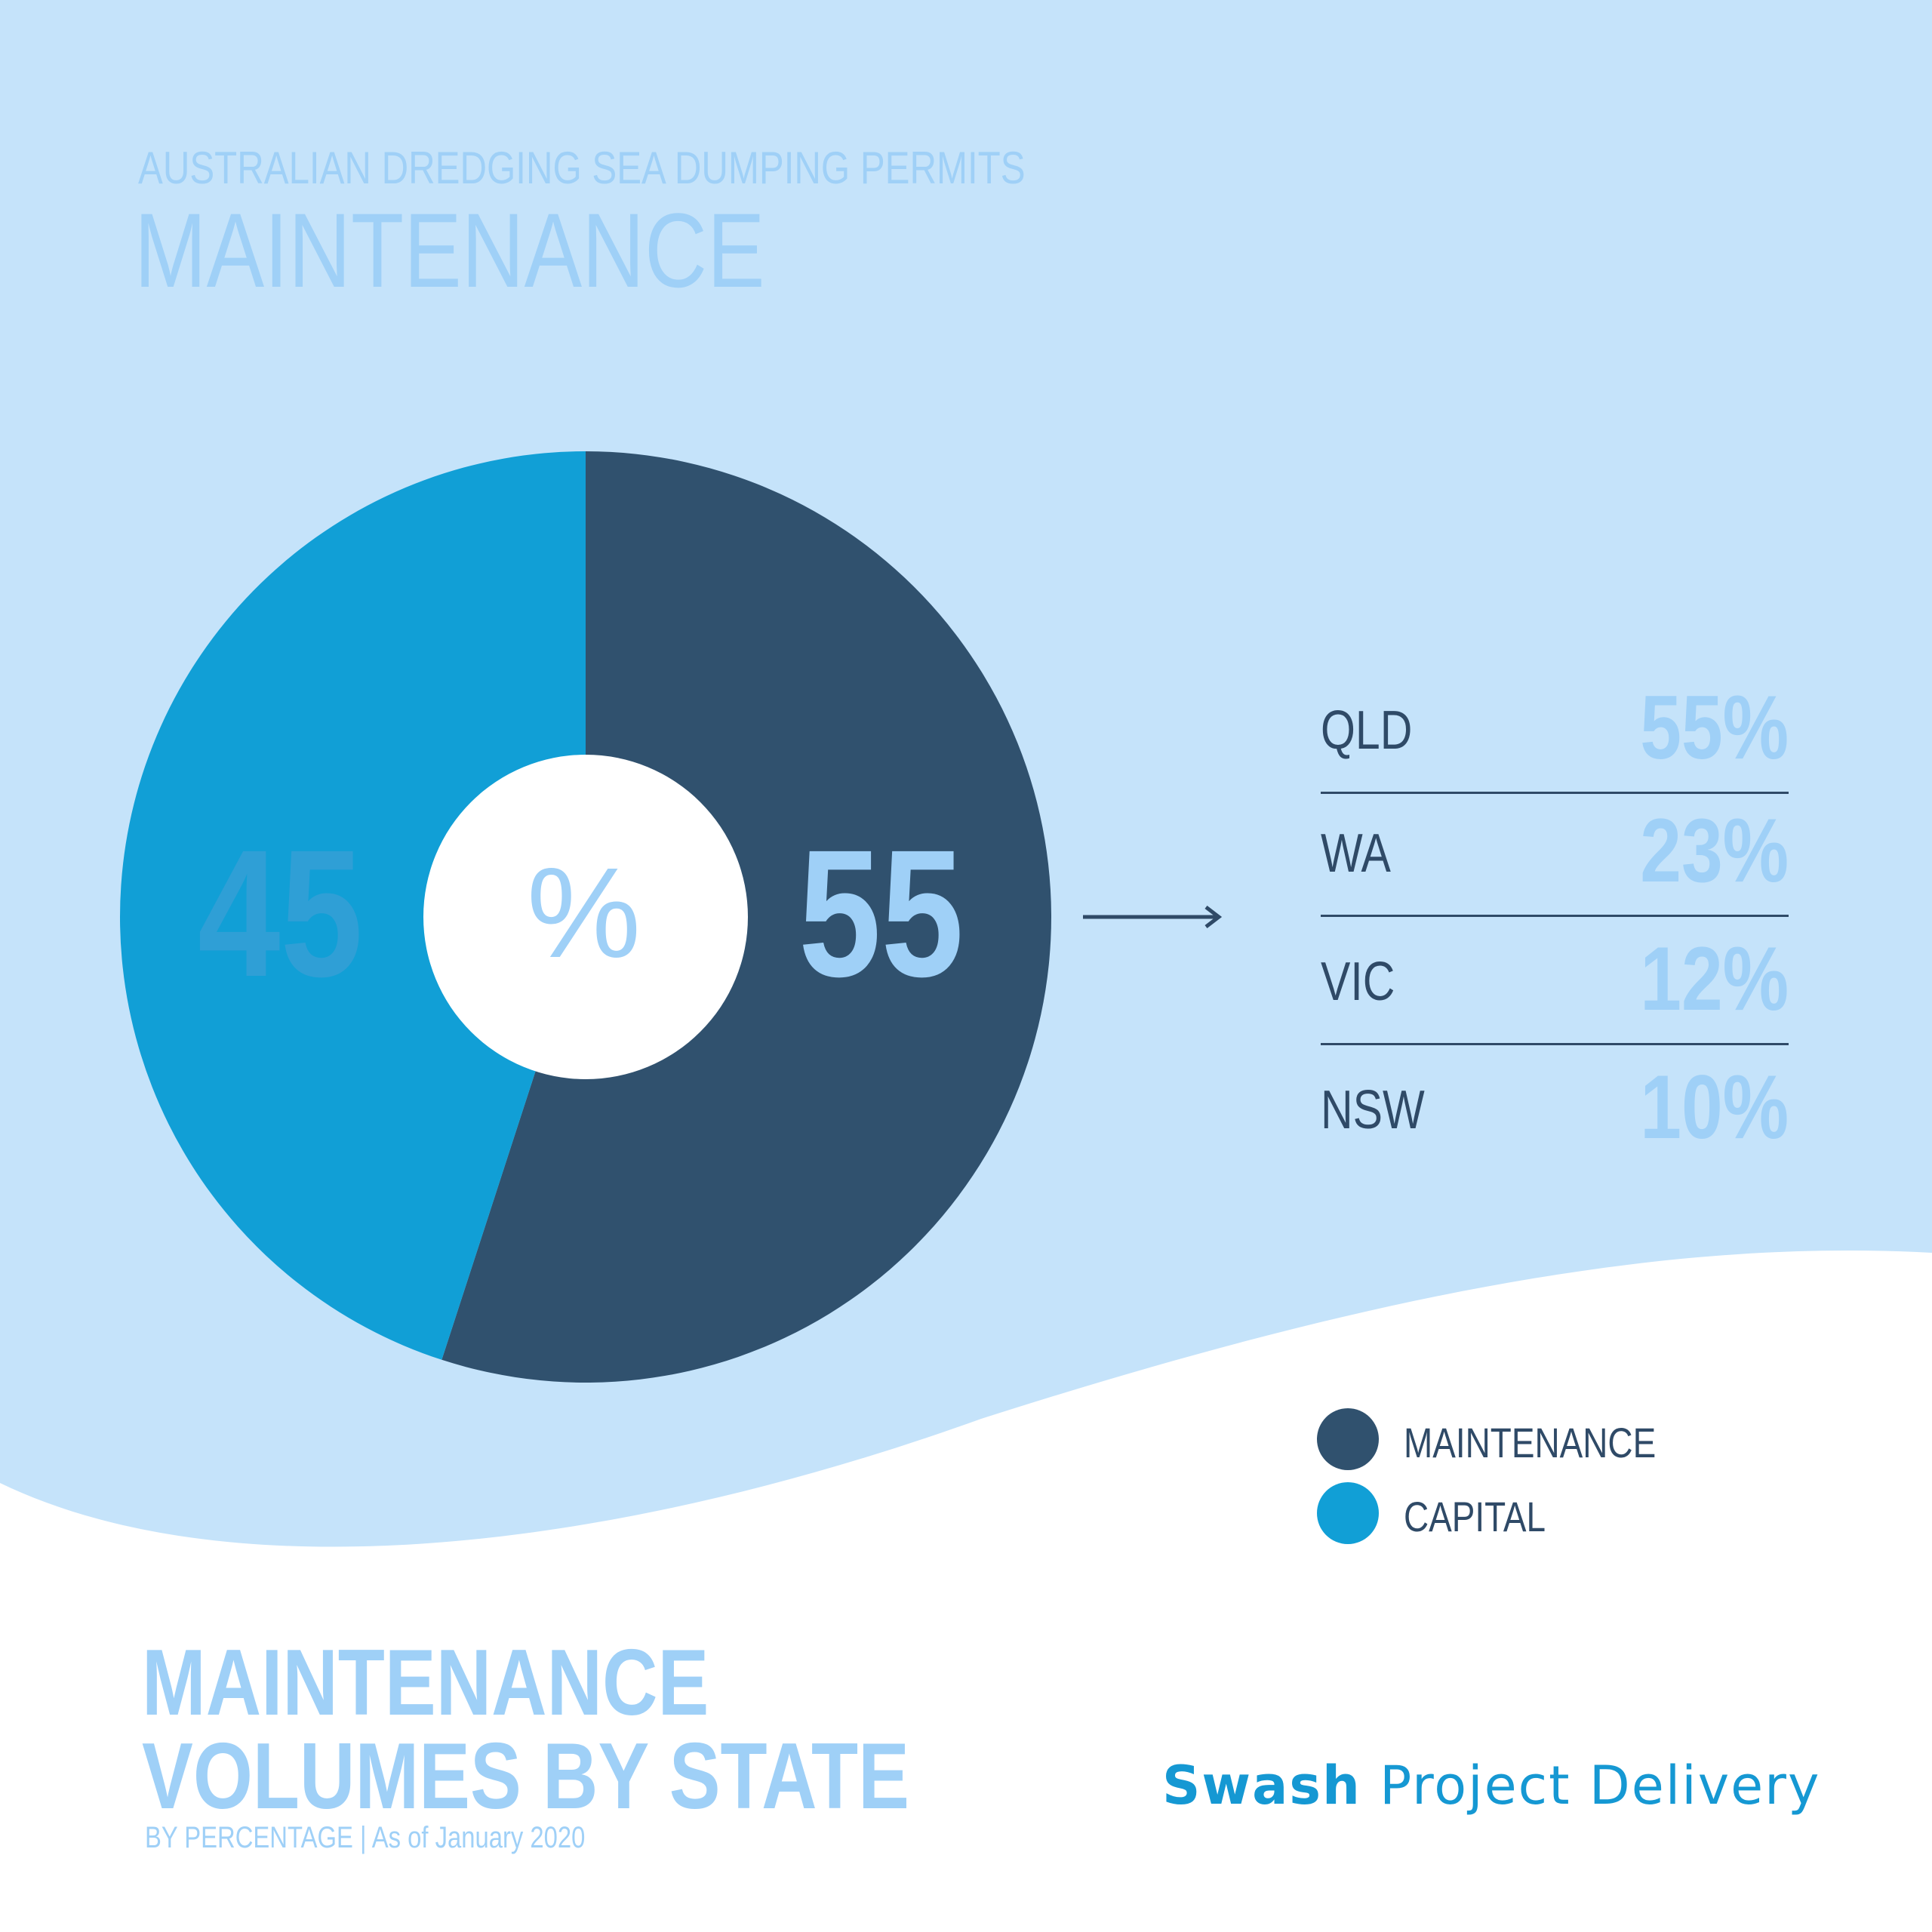  What do you see at coordinates (1714, 727) in the screenshot?
I see `state-value: 55%` at bounding box center [1714, 727].